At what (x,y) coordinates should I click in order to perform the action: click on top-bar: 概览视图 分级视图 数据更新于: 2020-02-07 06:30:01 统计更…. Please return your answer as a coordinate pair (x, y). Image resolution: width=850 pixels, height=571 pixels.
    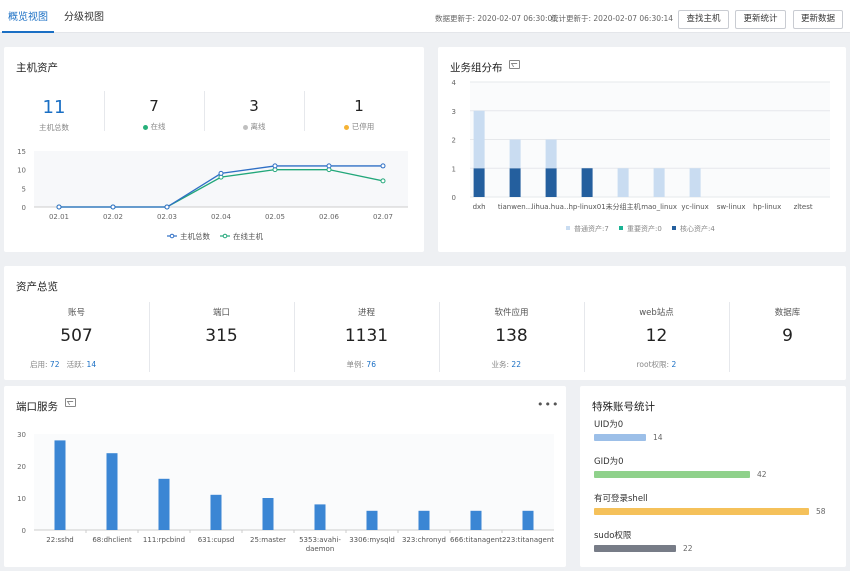
    Looking at the image, I should click on (425, 16).